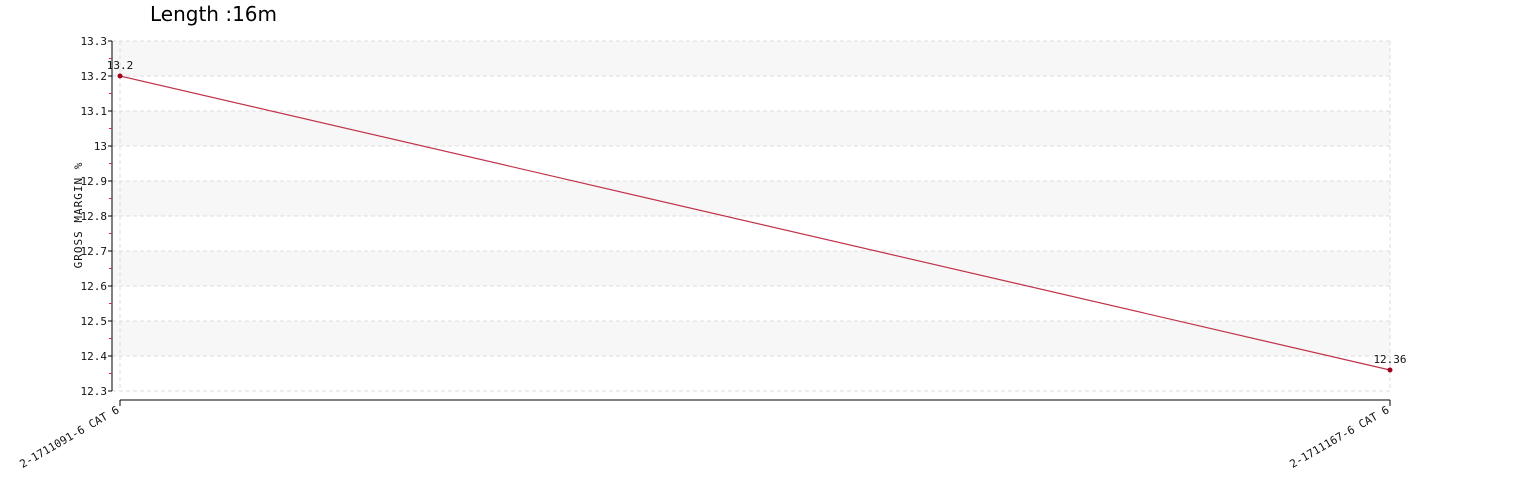  What do you see at coordinates (94, 391) in the screenshot?
I see `y-tick-label: 12.3` at bounding box center [94, 391].